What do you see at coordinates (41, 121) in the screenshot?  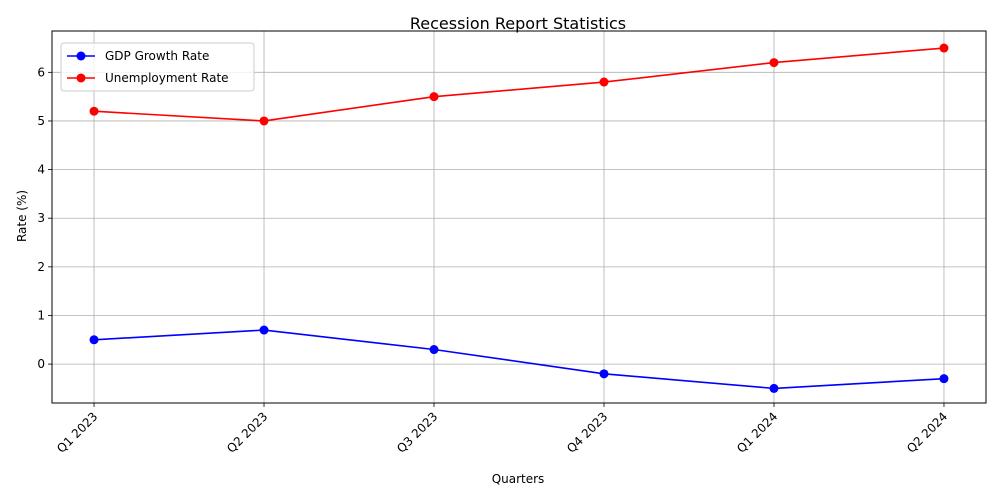 I see `y-tick-label: 5` at bounding box center [41, 121].